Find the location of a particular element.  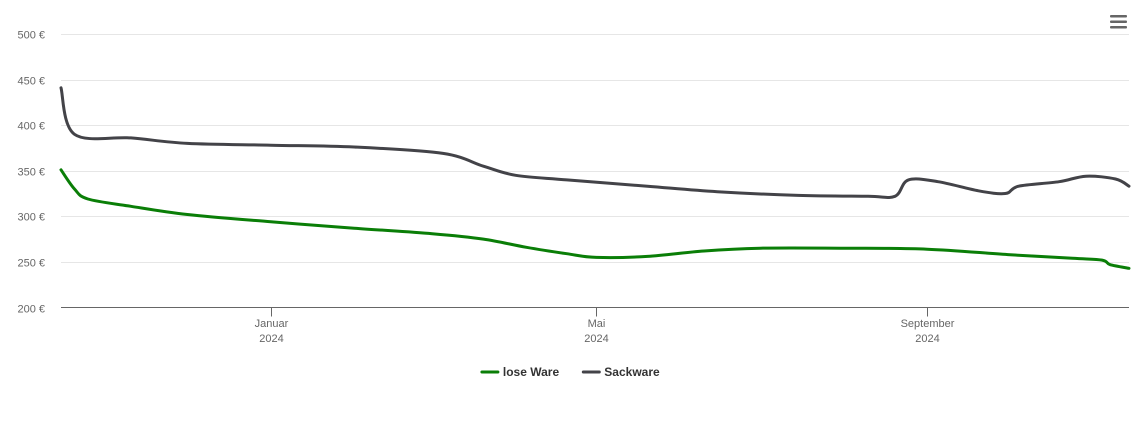

y-tick-label: 400 € is located at coordinates (31, 127).